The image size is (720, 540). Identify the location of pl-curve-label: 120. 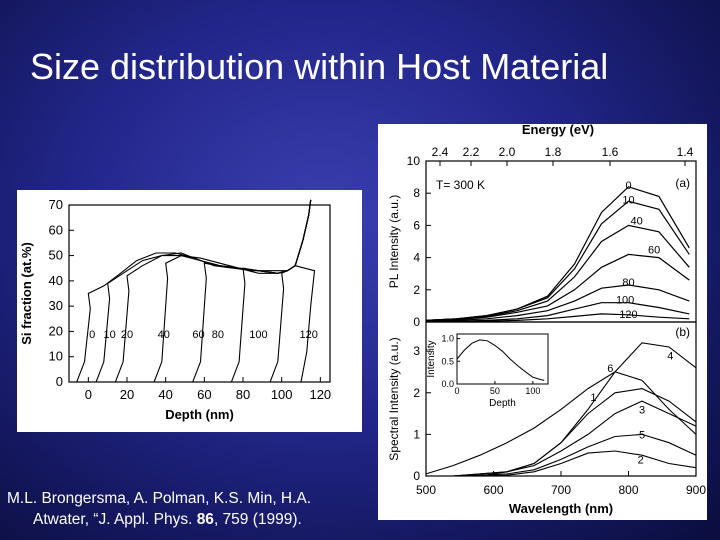
(628, 315).